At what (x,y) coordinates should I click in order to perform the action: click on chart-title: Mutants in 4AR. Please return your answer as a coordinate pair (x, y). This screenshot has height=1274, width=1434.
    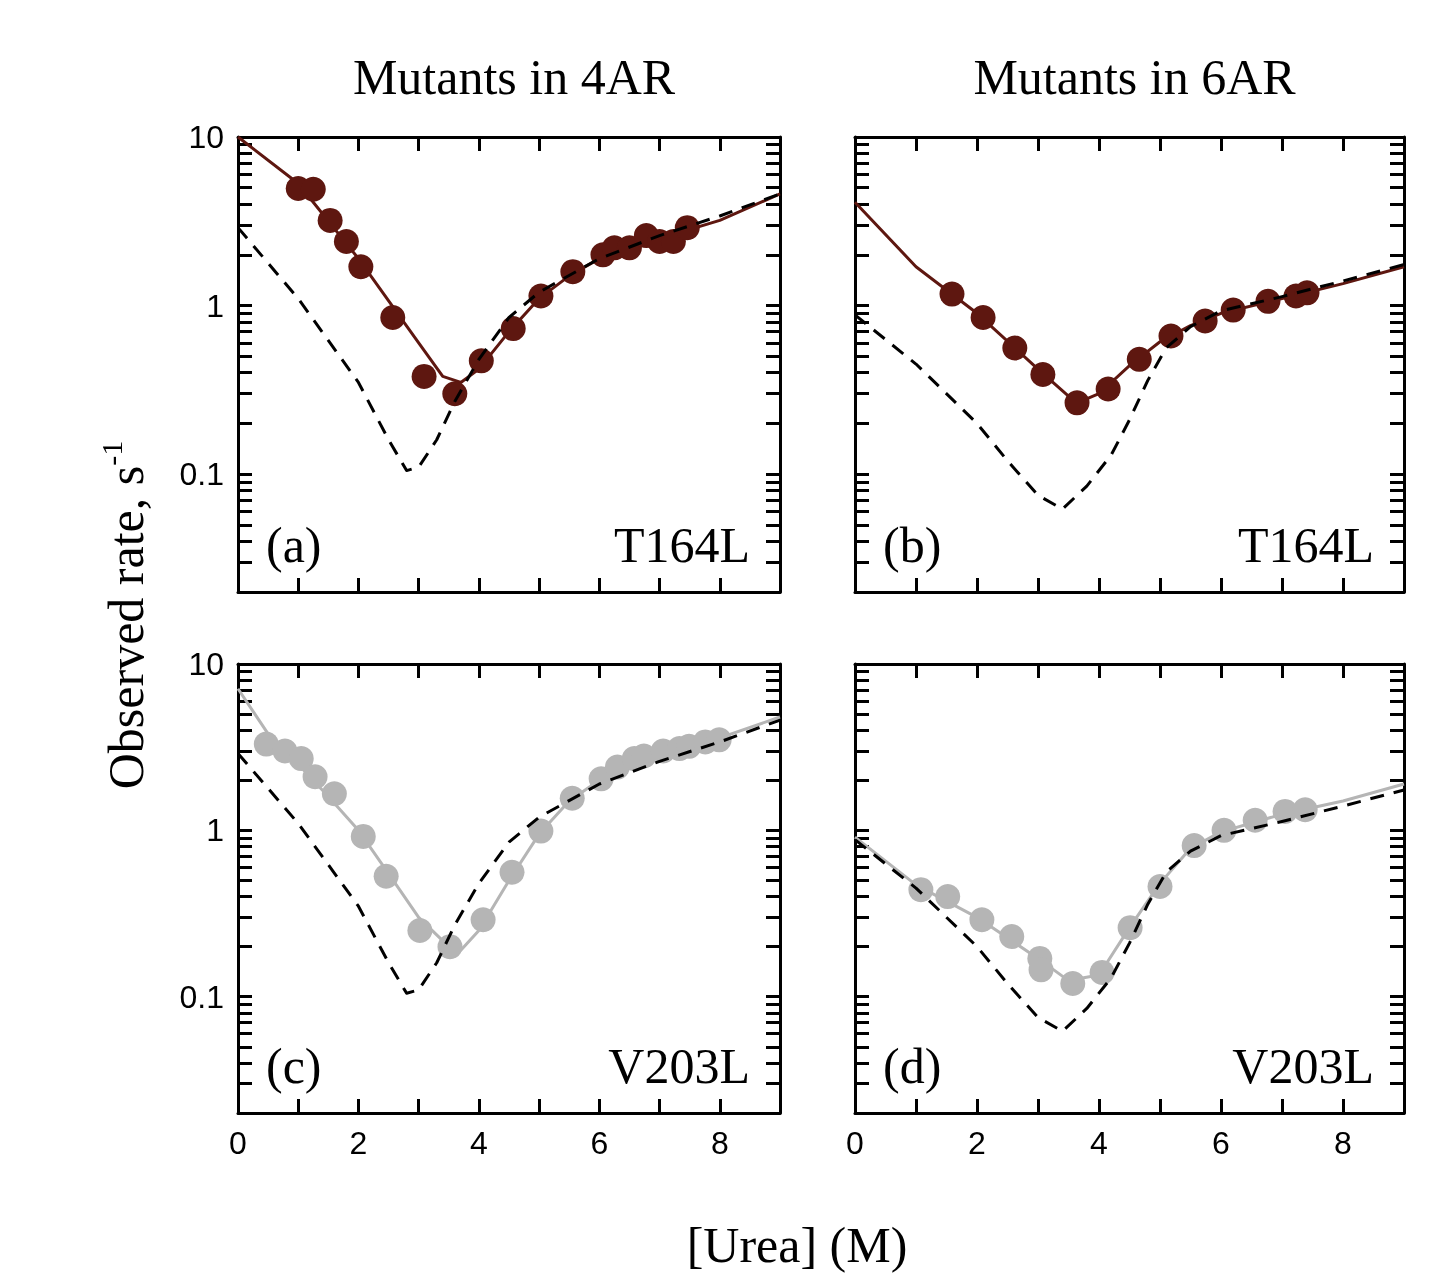
    Looking at the image, I should click on (514, 77).